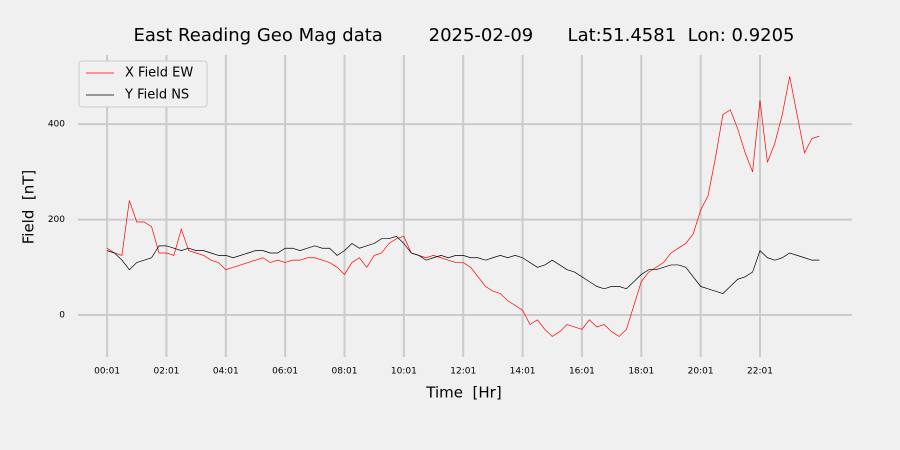  I want to click on x-tick-label: 06:01, so click(285, 372).